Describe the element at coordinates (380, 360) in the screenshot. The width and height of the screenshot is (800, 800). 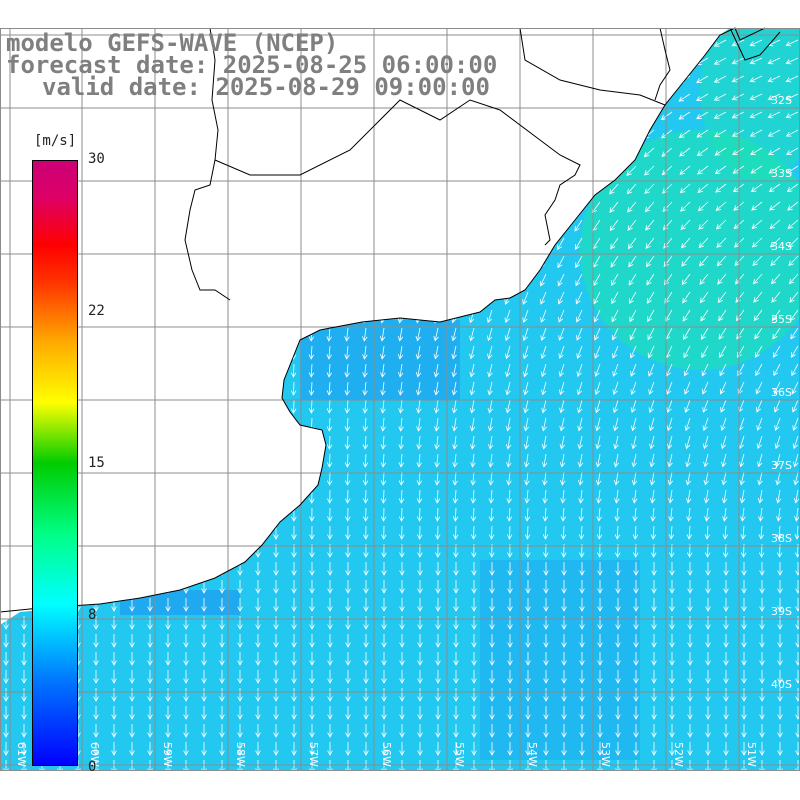
I see `ocean-darker-patch` at that location.